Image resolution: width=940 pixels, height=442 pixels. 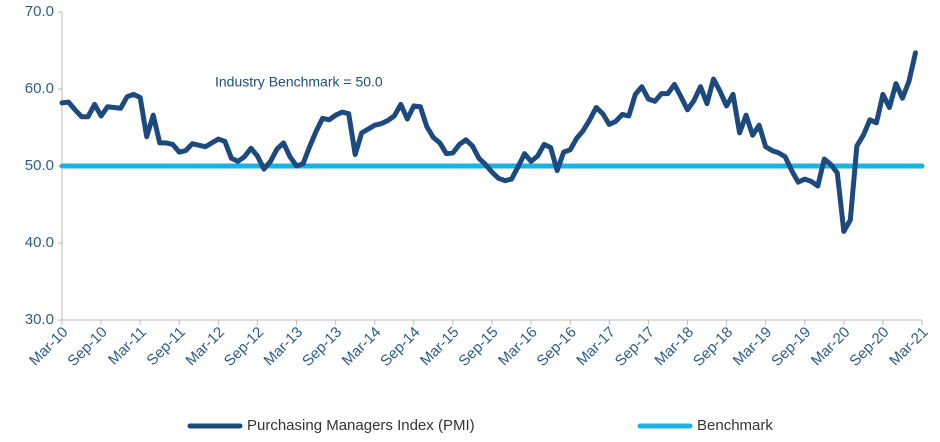 I want to click on legend-label: Benchmark, so click(x=735, y=425).